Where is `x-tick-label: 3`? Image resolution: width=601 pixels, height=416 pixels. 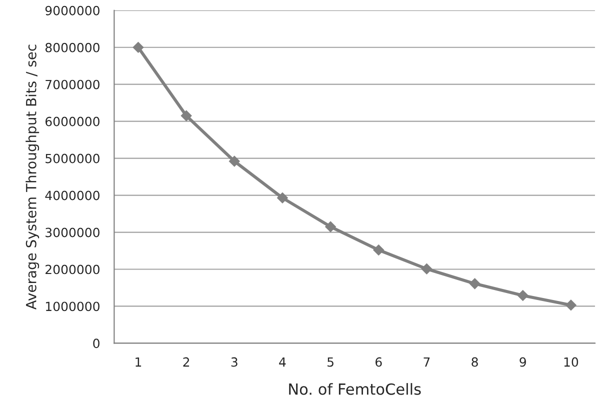 x-tick-label: 3 is located at coordinates (234, 362).